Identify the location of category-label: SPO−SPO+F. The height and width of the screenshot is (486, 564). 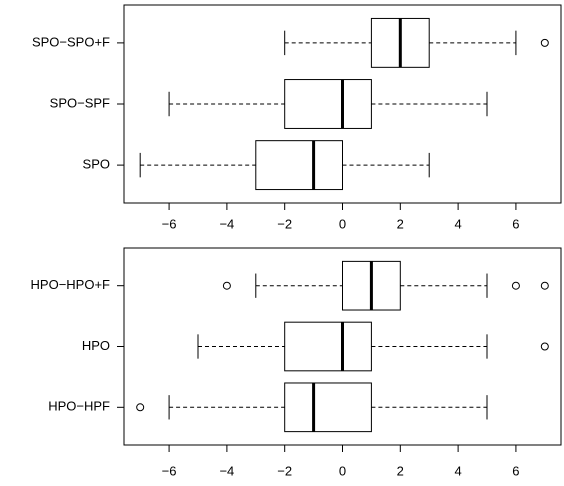
(71, 41).